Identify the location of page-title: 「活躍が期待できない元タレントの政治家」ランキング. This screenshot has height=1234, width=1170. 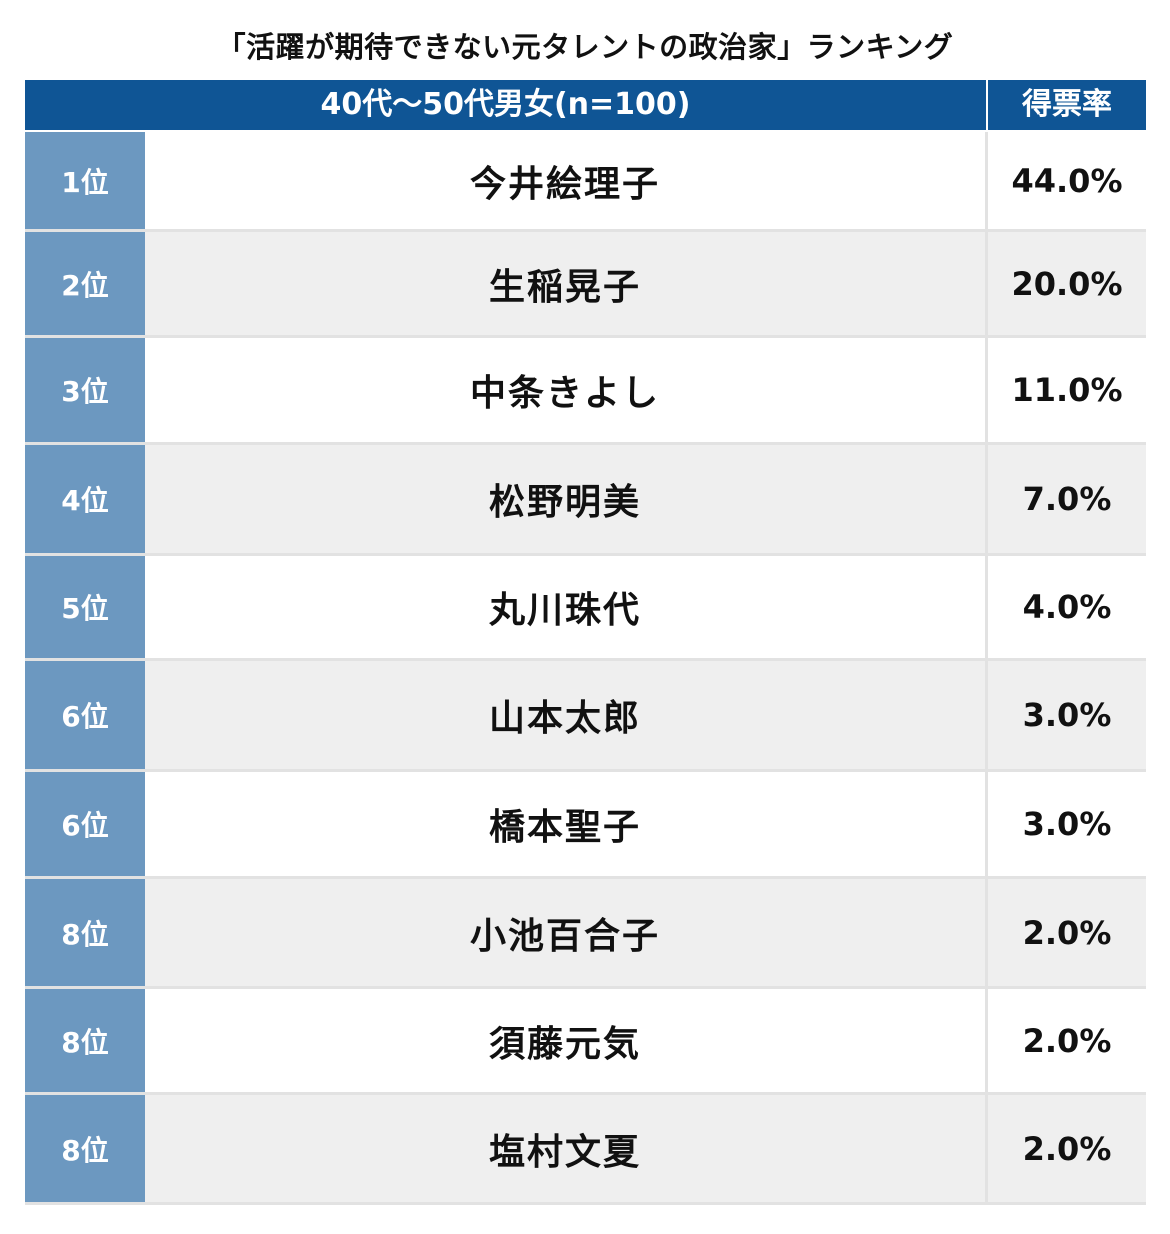
(585, 47).